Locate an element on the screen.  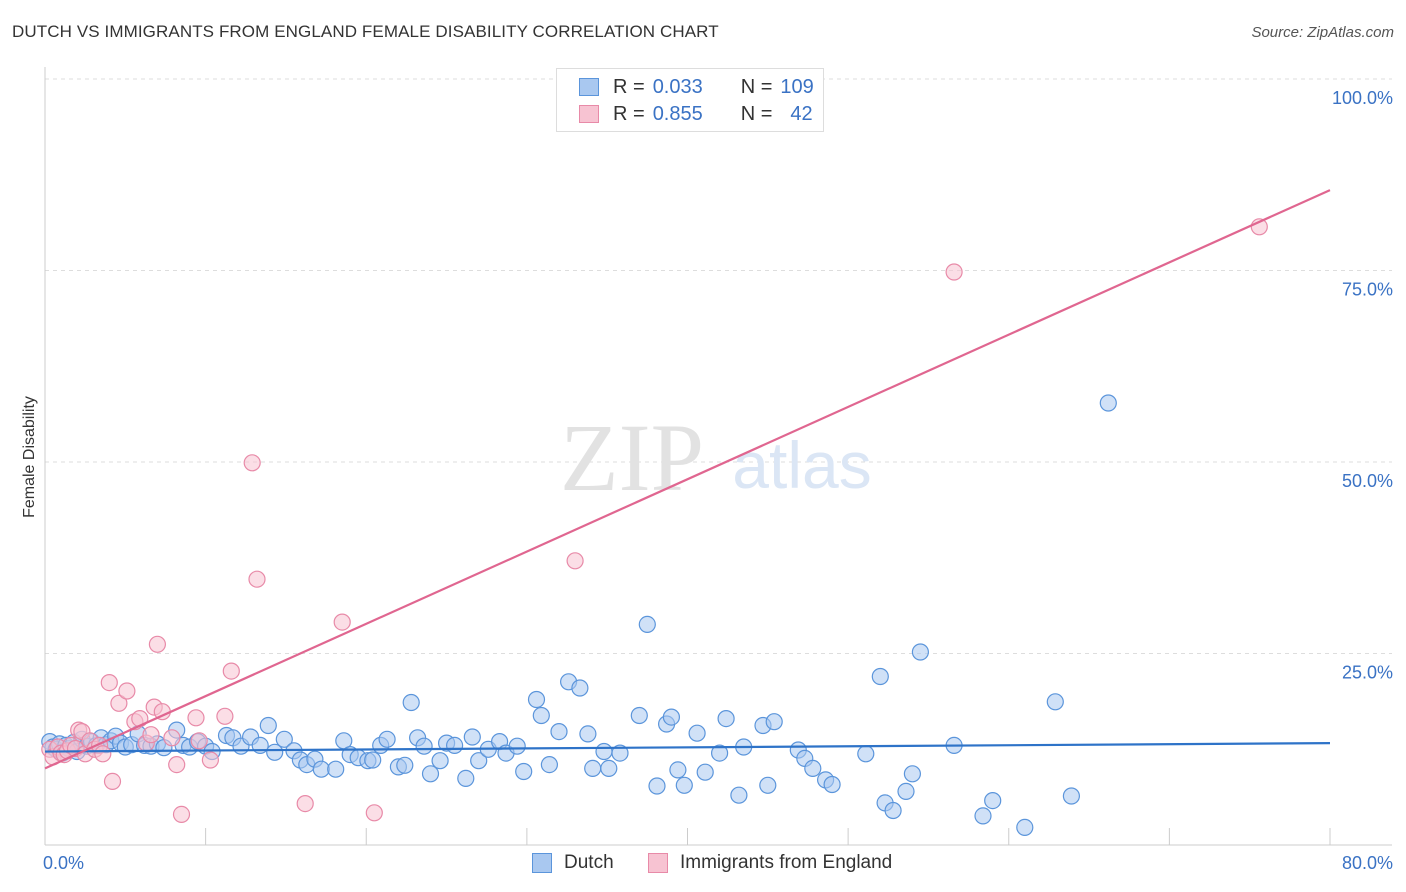
y-axis-label: Female Disability is located at coordinates (29, 457).